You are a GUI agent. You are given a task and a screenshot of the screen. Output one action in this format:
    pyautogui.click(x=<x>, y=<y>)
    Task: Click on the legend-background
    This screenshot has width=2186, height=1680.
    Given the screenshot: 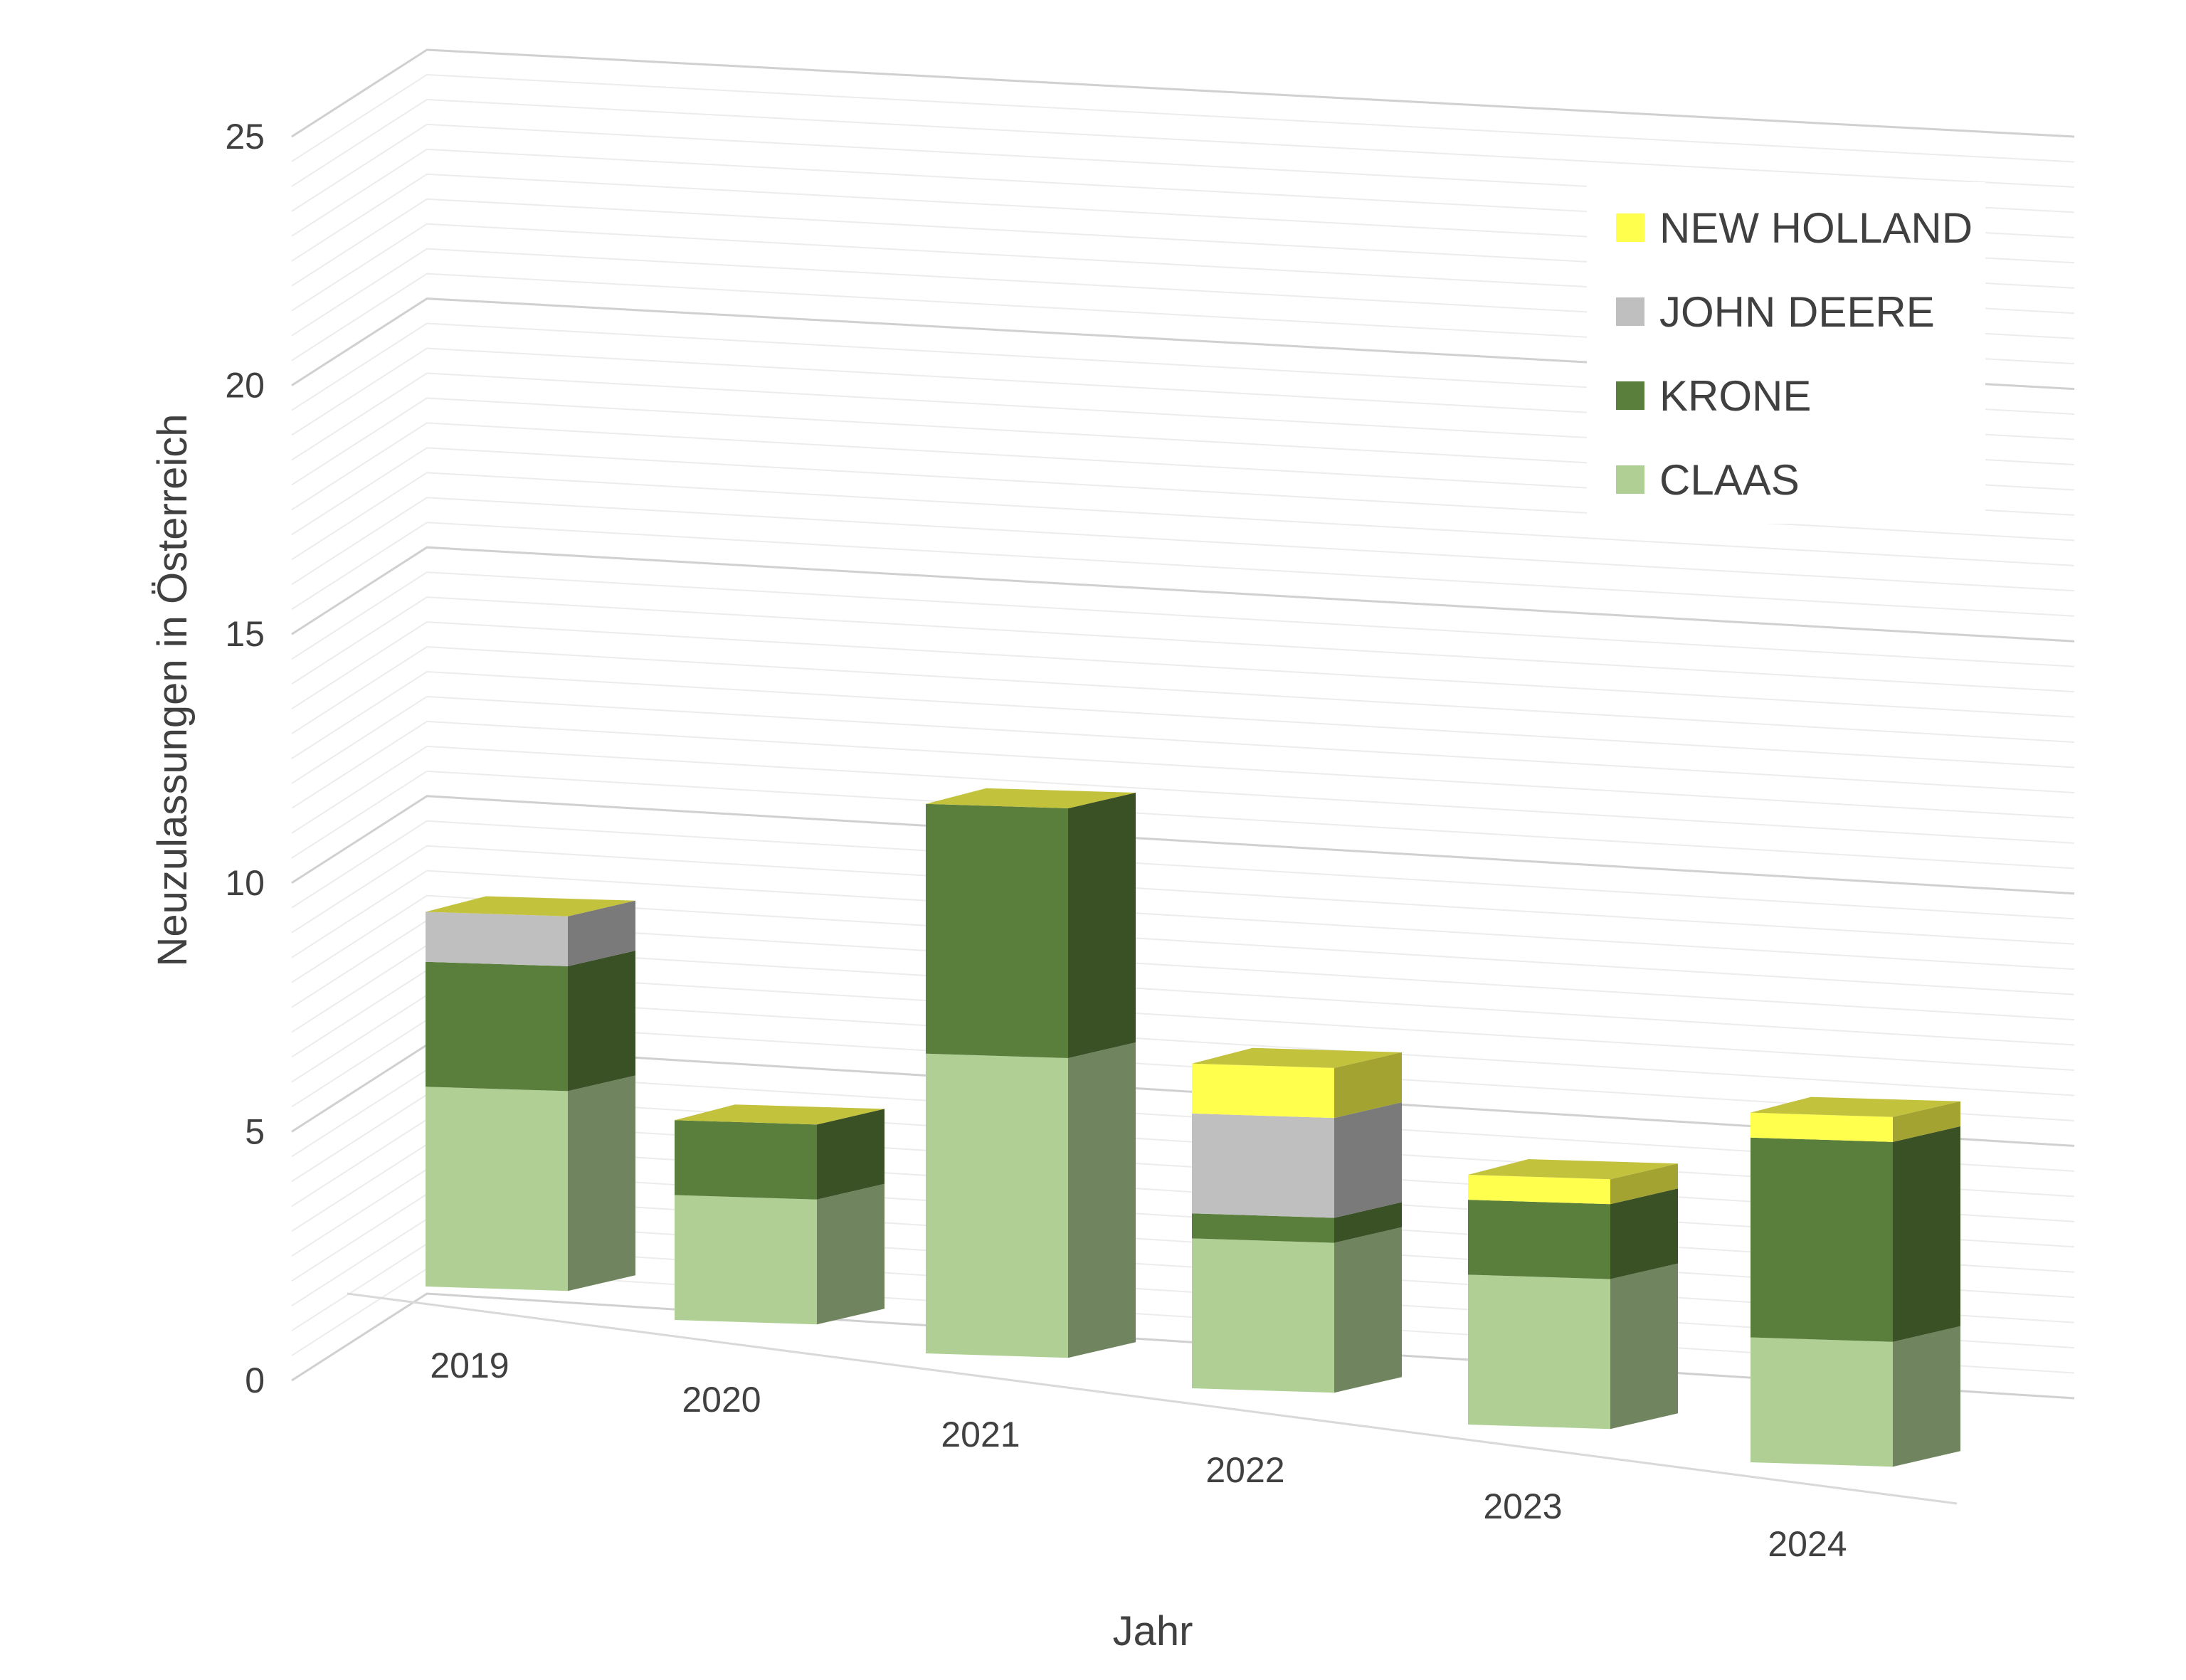 What is the action you would take?
    pyautogui.click(x=1786, y=353)
    